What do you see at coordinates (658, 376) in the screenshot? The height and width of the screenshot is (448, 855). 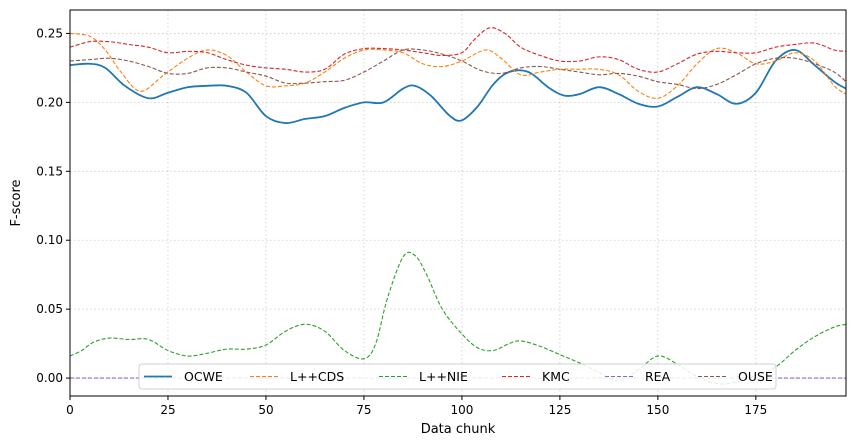 I see `legend-label: REA` at bounding box center [658, 376].